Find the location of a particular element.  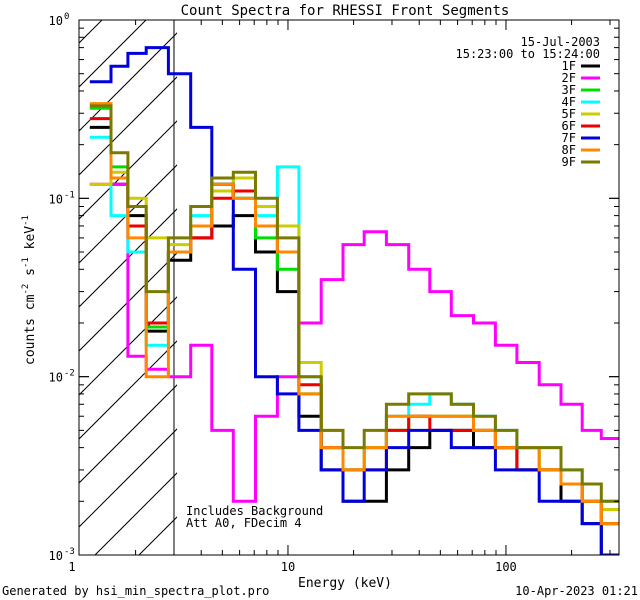

y-label-exp2: -1 is located at coordinates (26, 262).